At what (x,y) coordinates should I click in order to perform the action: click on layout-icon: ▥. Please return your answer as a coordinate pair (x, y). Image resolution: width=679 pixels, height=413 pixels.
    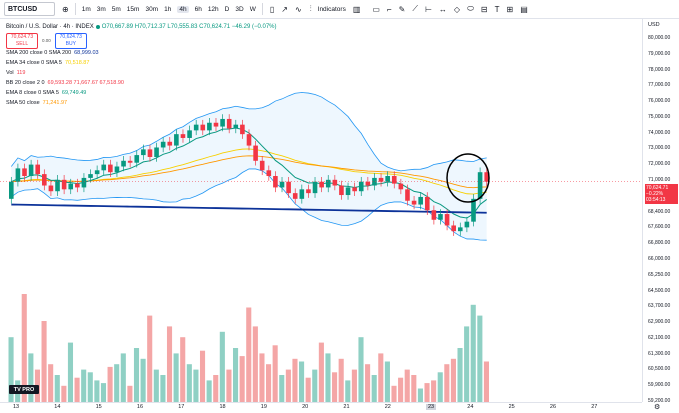
    Looking at the image, I should click on (356, 9).